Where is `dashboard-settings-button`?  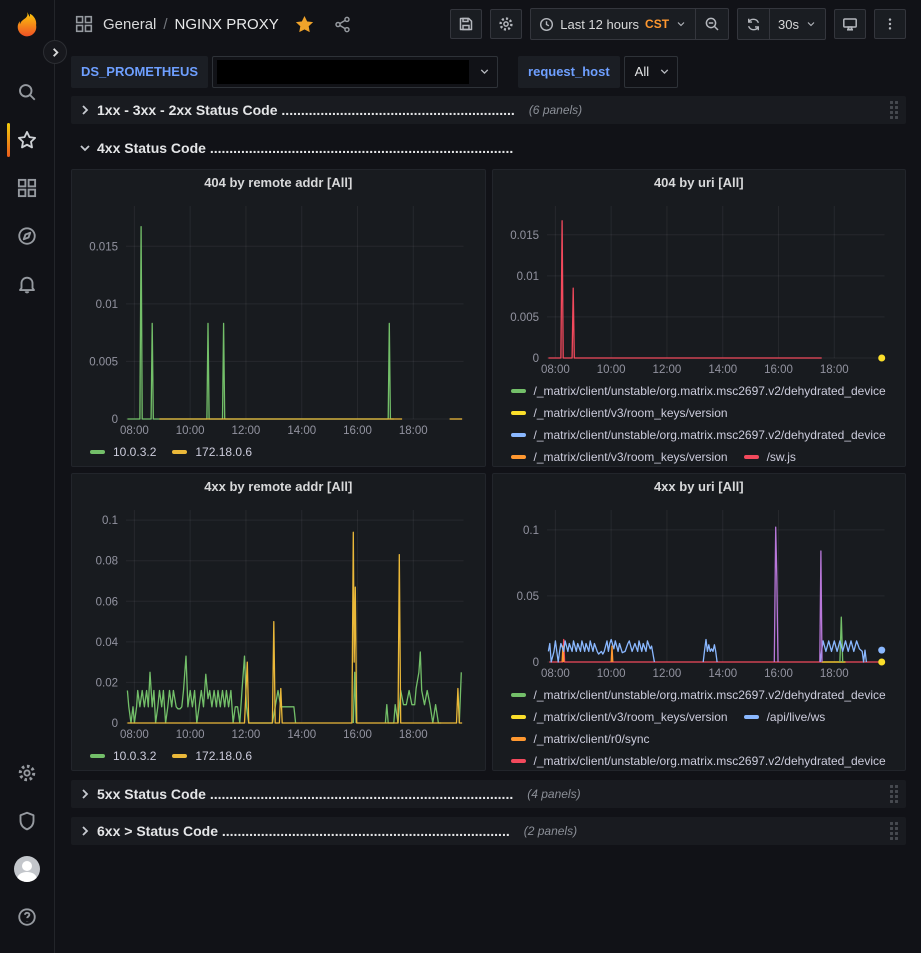
dashboard-settings-button is located at coordinates (506, 24).